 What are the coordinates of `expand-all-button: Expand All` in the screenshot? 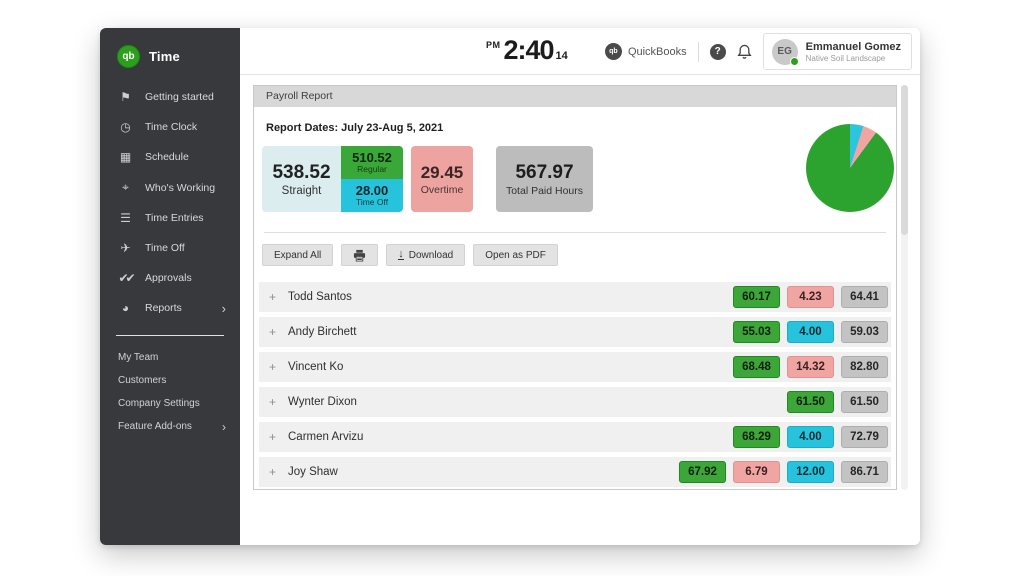 It's located at (298, 255).